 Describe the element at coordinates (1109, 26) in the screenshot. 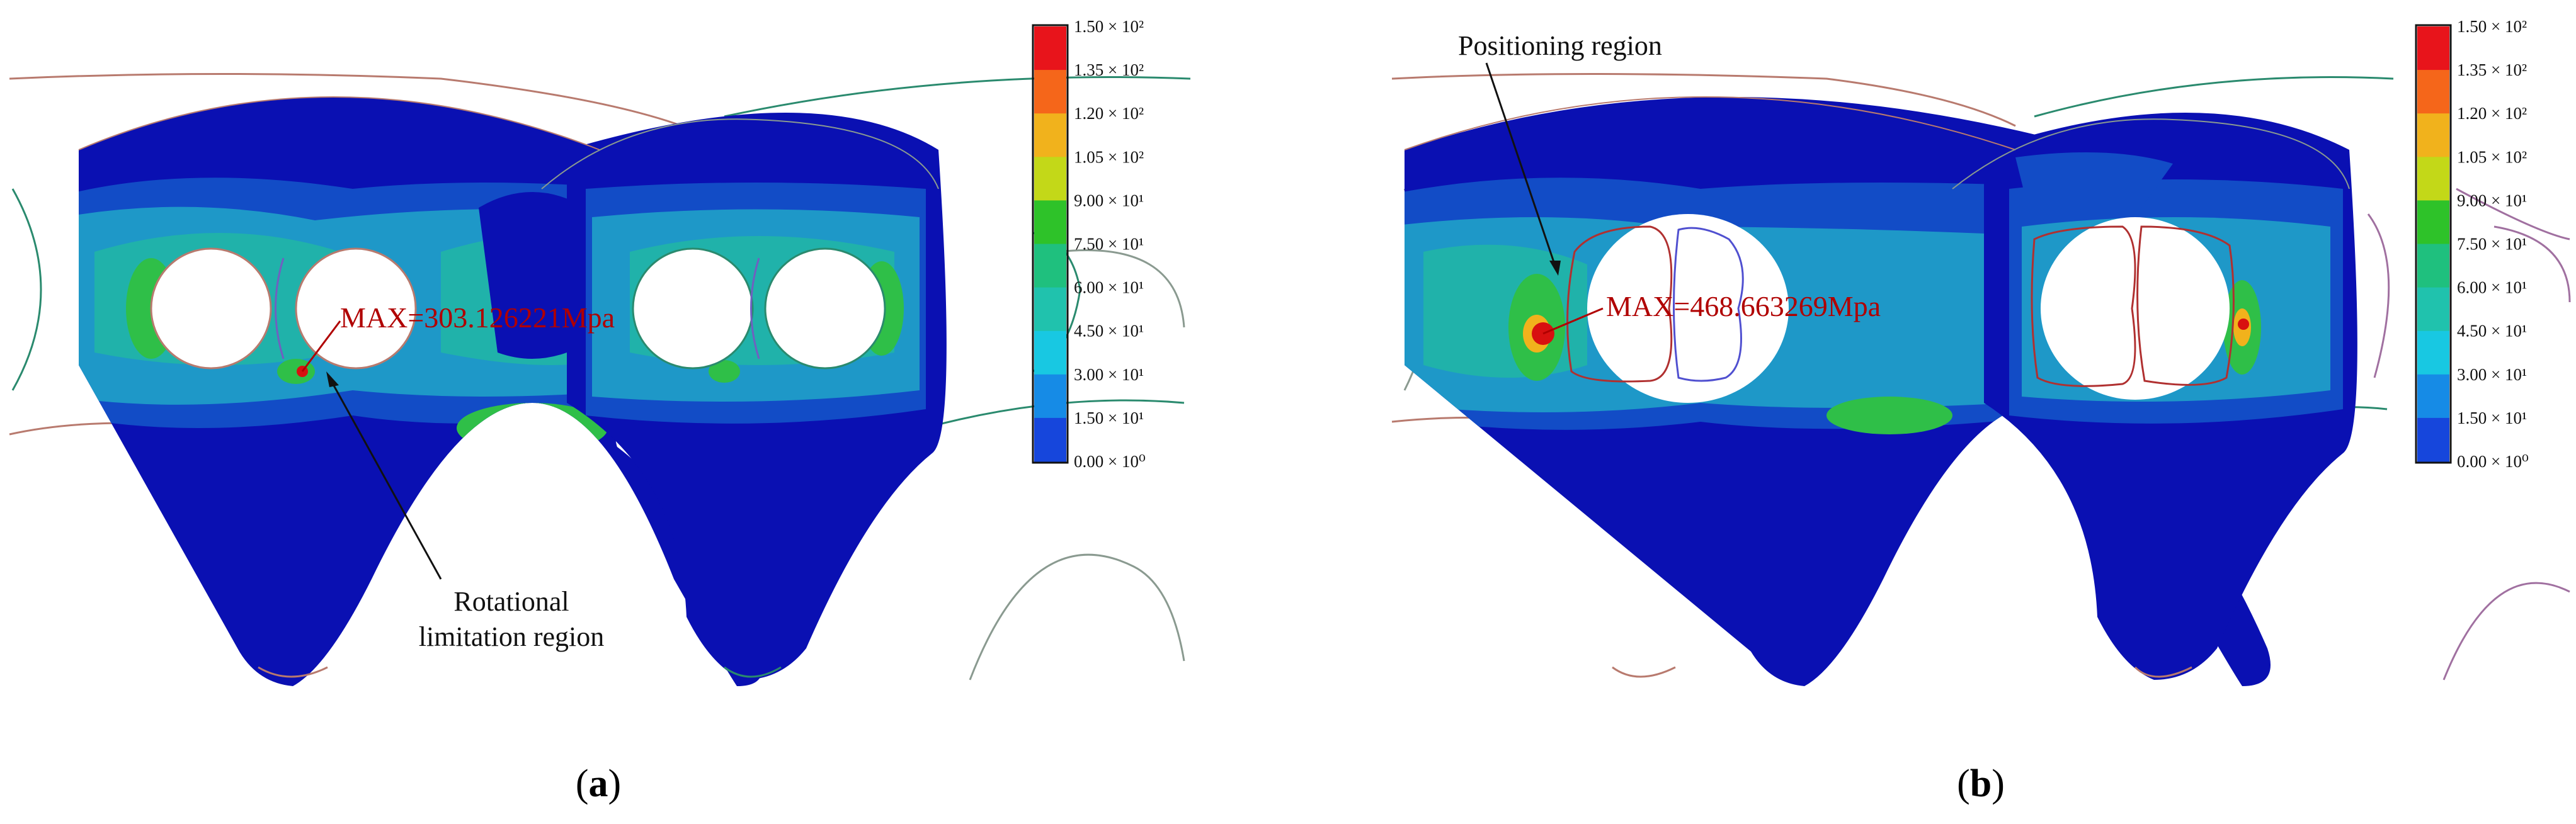

I see `legend-a-label-0: 1.50 × 10²` at that location.